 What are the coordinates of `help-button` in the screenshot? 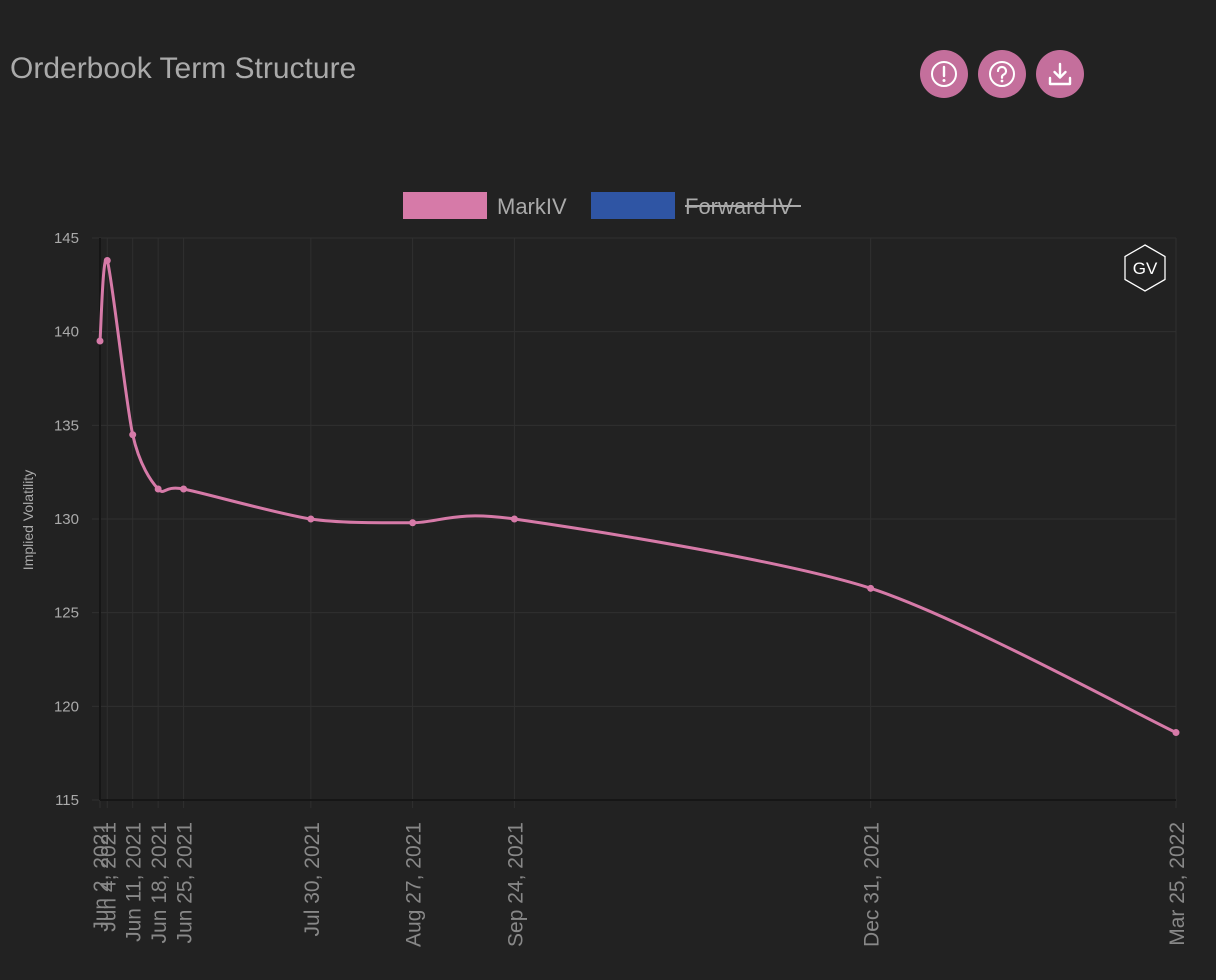 It's located at (1002, 74).